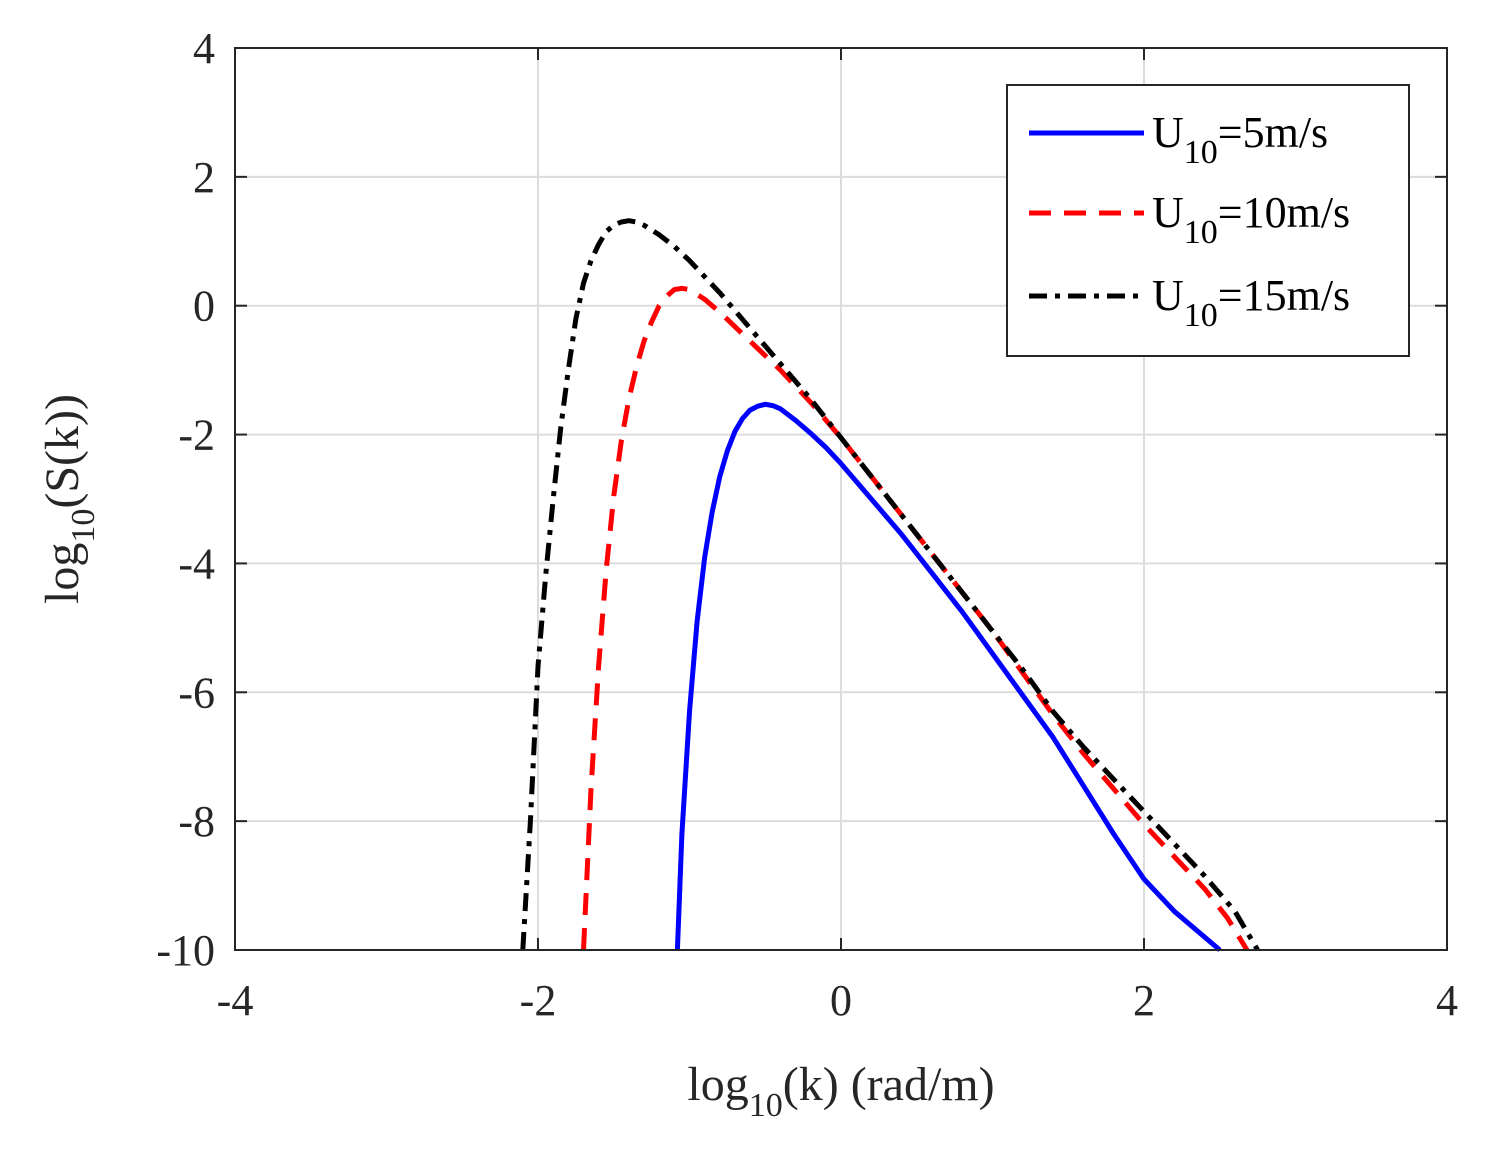 The width and height of the screenshot is (1494, 1165). Describe the element at coordinates (1447, 1000) in the screenshot. I see `x-tick-label: 4` at that location.